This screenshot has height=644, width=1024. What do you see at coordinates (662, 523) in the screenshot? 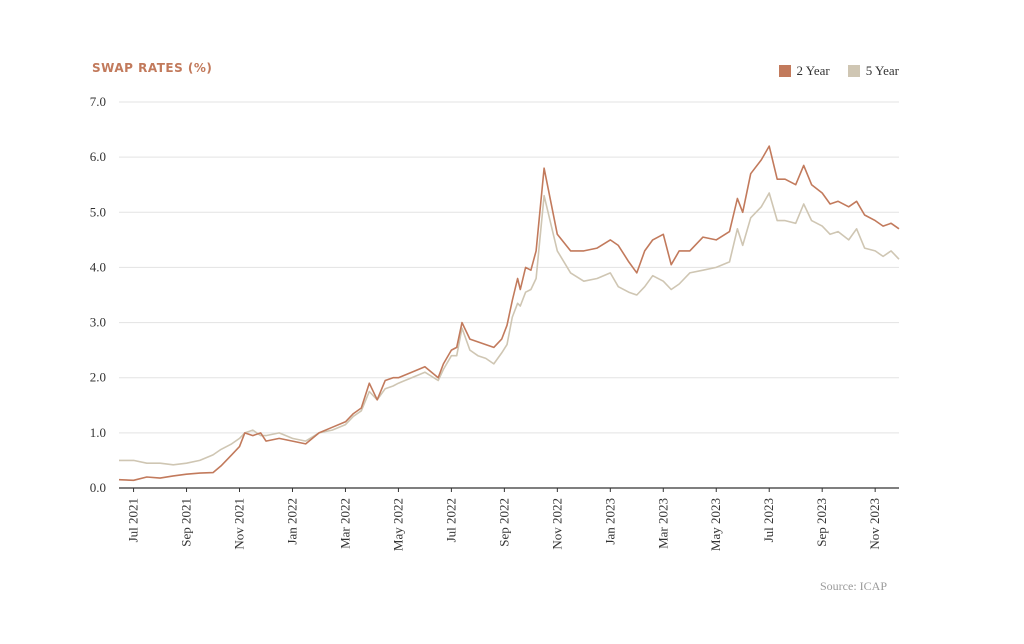
I see `x-tick-label: Mar 2023` at bounding box center [662, 523].